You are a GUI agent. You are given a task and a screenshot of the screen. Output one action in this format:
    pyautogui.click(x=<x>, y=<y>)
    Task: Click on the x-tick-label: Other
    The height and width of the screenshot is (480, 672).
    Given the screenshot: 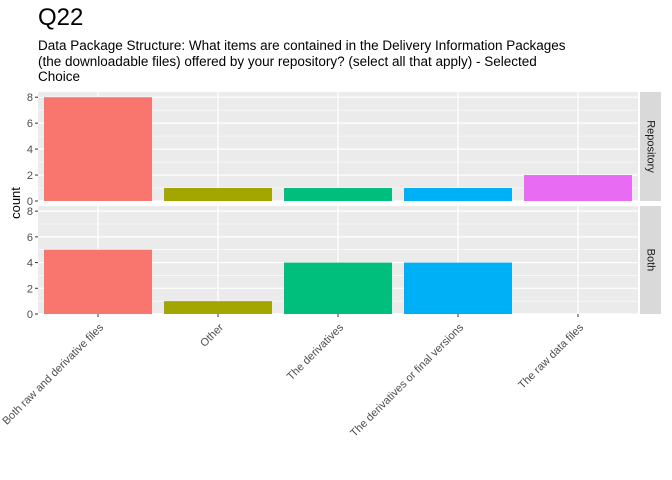 What is the action you would take?
    pyautogui.click(x=212, y=335)
    